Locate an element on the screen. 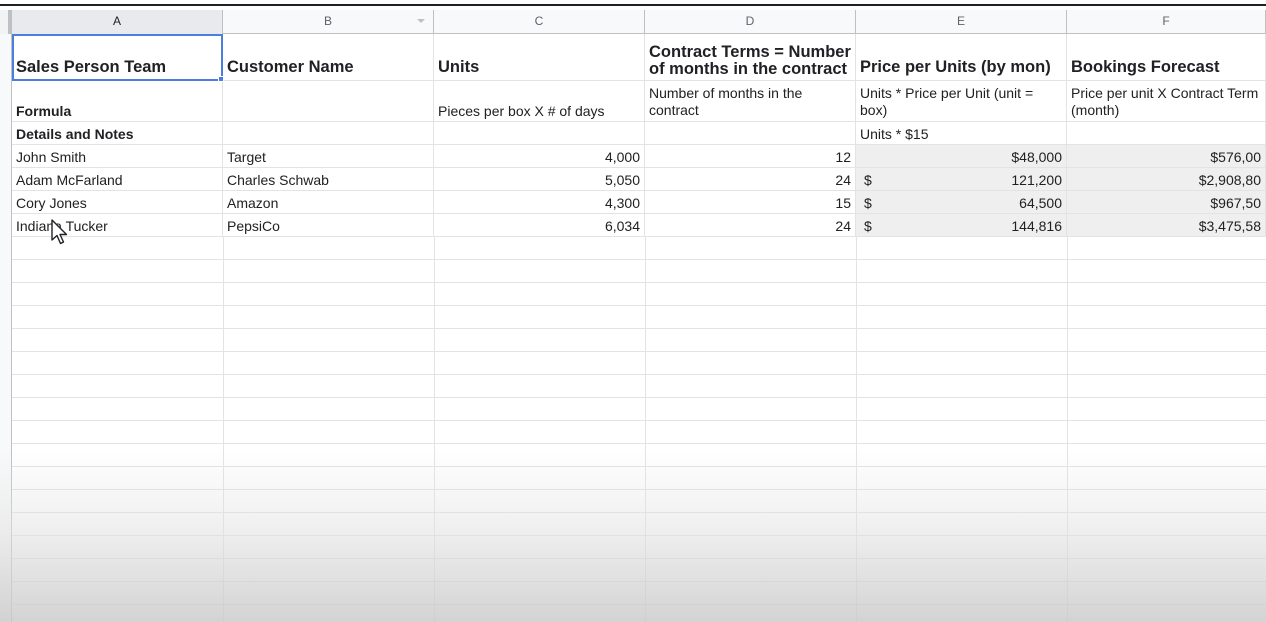  units-value: 4,000 is located at coordinates (622, 157).